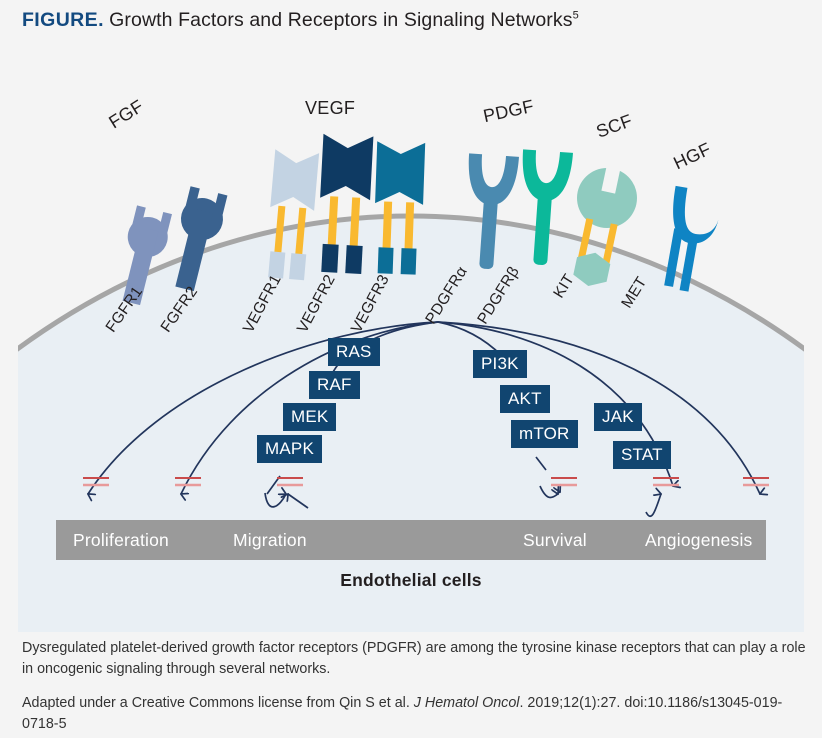 The image size is (822, 738). I want to click on receptor-fgfr1, so click(147, 255).